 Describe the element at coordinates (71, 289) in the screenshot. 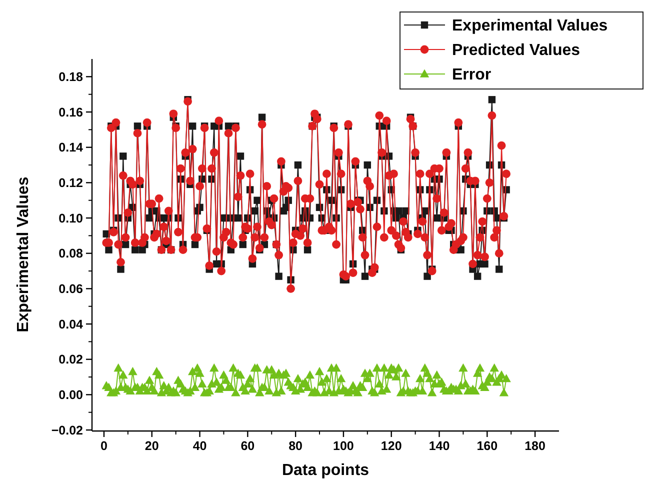

I see `y-tick-label: 0.06` at that location.